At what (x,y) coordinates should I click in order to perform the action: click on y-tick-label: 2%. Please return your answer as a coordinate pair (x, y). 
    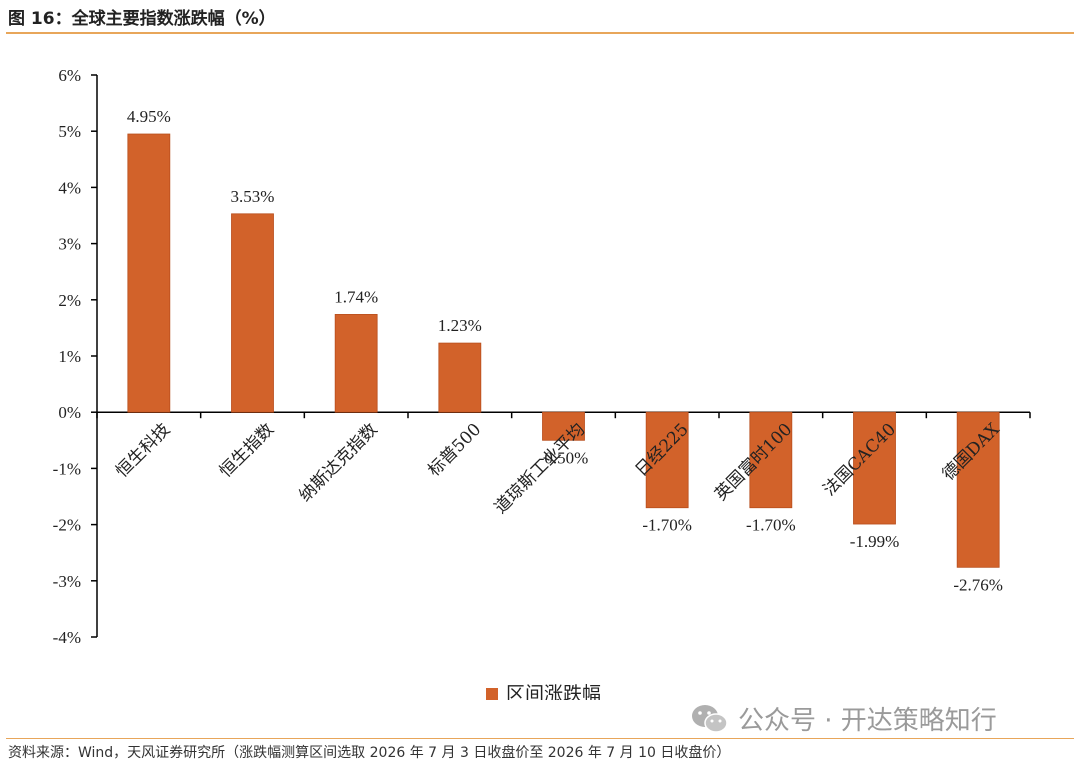
    Looking at the image, I should click on (69, 300).